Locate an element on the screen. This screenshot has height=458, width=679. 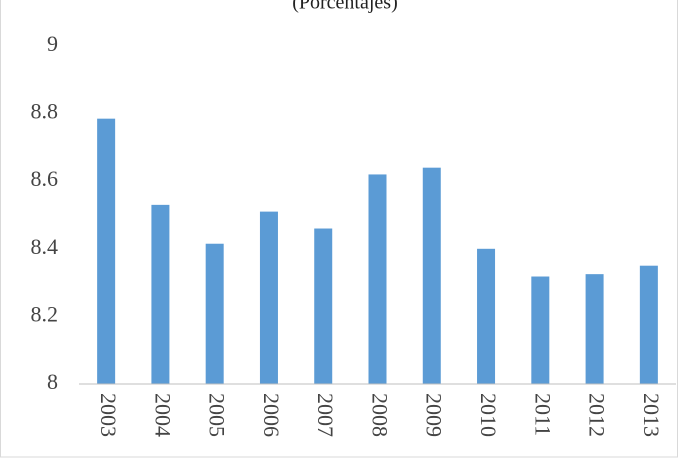
x-tick-label: 2004 is located at coordinates (162, 415).